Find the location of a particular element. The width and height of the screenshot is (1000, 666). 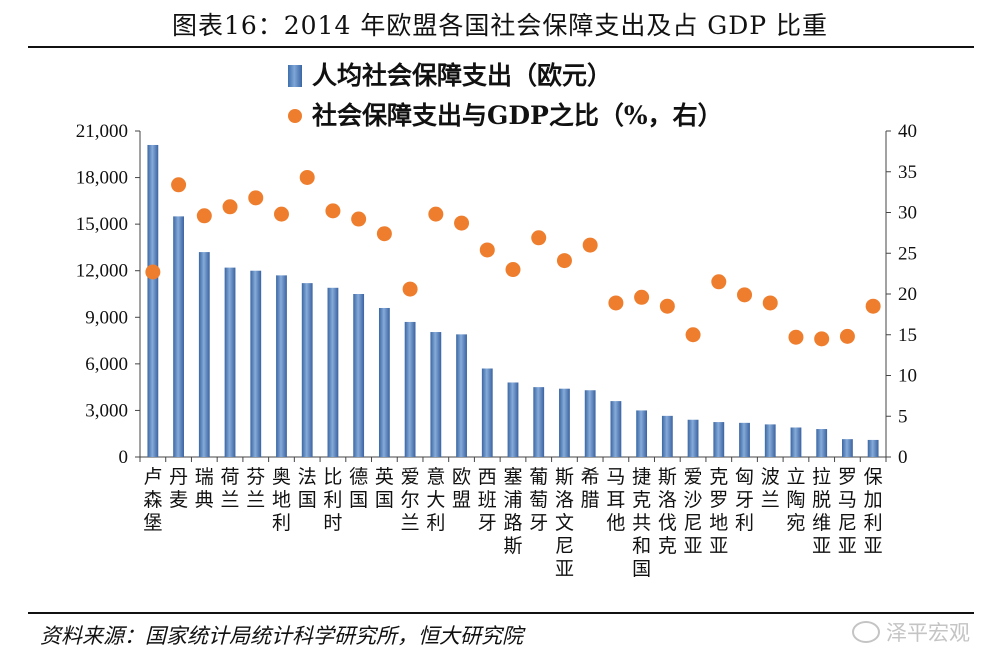

wechat-icon is located at coordinates (866, 632).